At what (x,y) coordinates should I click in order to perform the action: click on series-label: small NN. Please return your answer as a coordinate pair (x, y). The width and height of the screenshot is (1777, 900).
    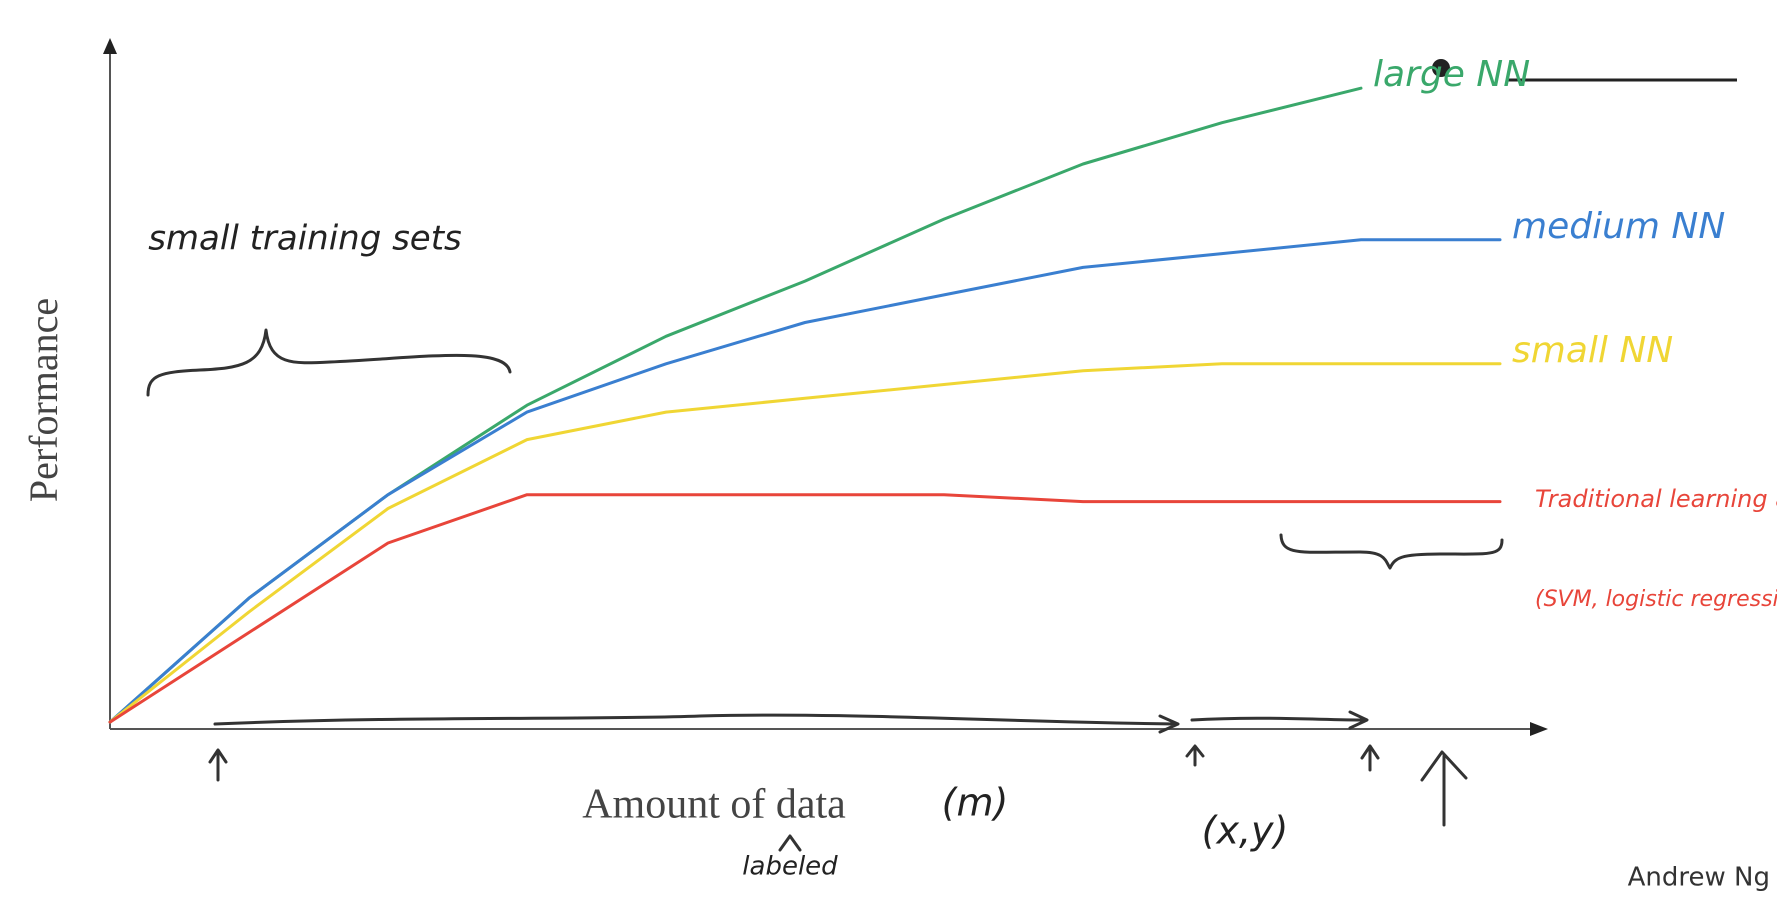
    Looking at the image, I should click on (1592, 350).